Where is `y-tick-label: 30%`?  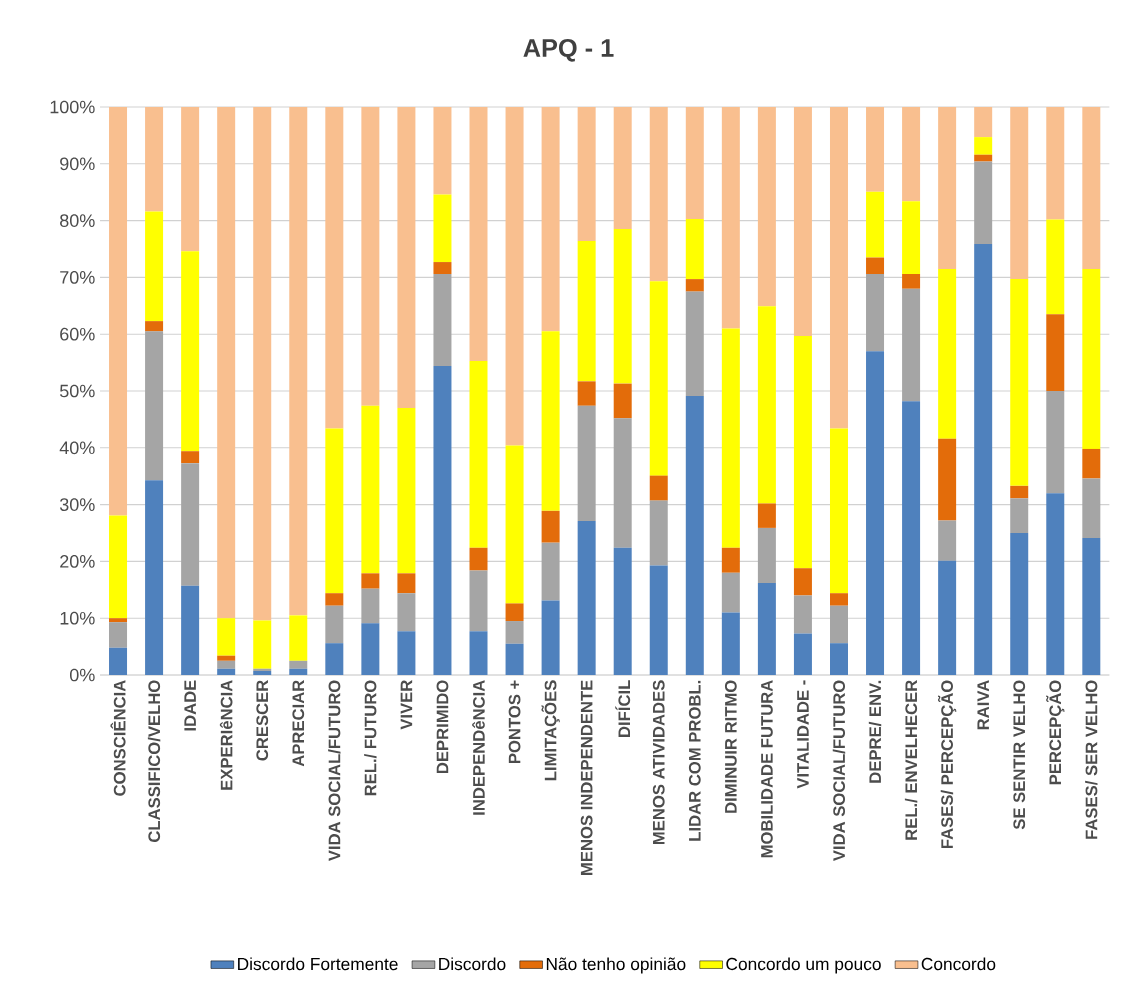
y-tick-label: 30% is located at coordinates (77, 504).